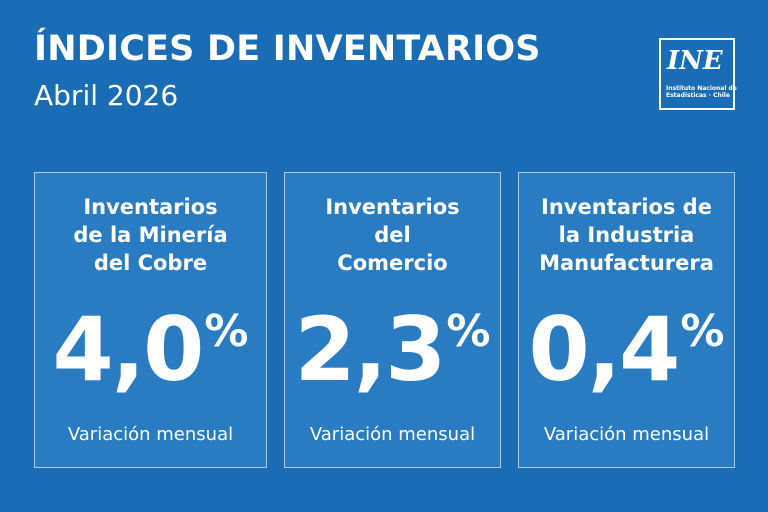 The width and height of the screenshot is (768, 512). I want to click on value-number: 0,4, so click(604, 349).